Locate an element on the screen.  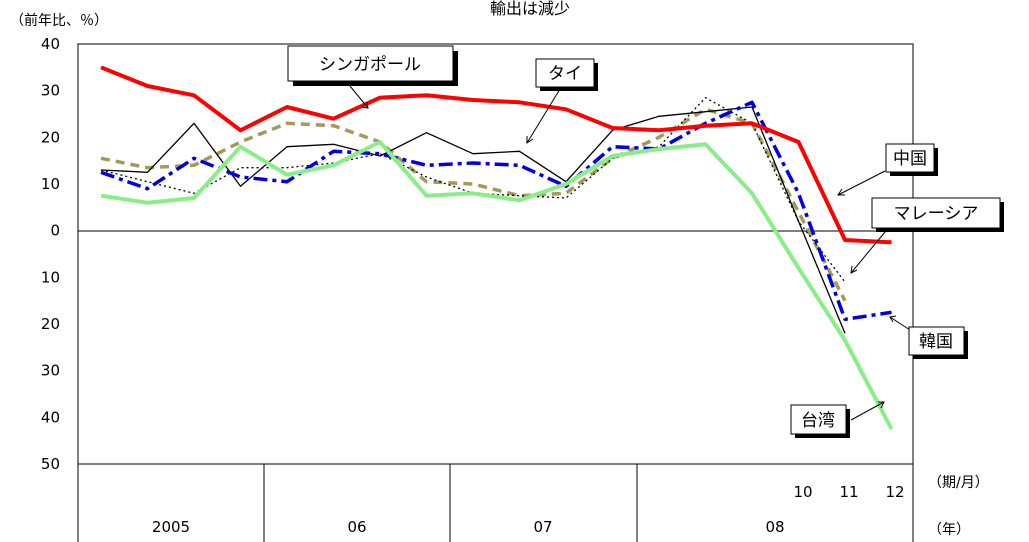
thai-label-text: タイ is located at coordinates (565, 74).